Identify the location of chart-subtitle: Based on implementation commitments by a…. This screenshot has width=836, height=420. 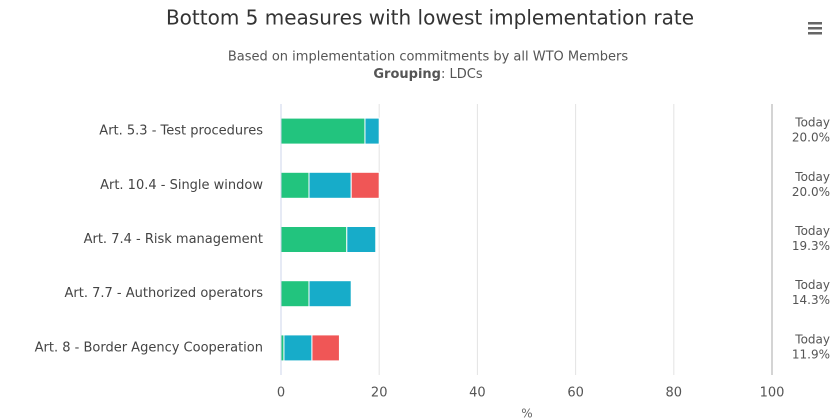
(428, 57).